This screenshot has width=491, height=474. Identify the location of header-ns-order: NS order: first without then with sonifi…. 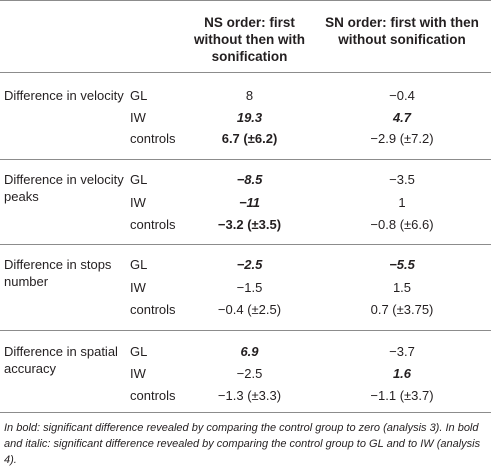
(249, 39).